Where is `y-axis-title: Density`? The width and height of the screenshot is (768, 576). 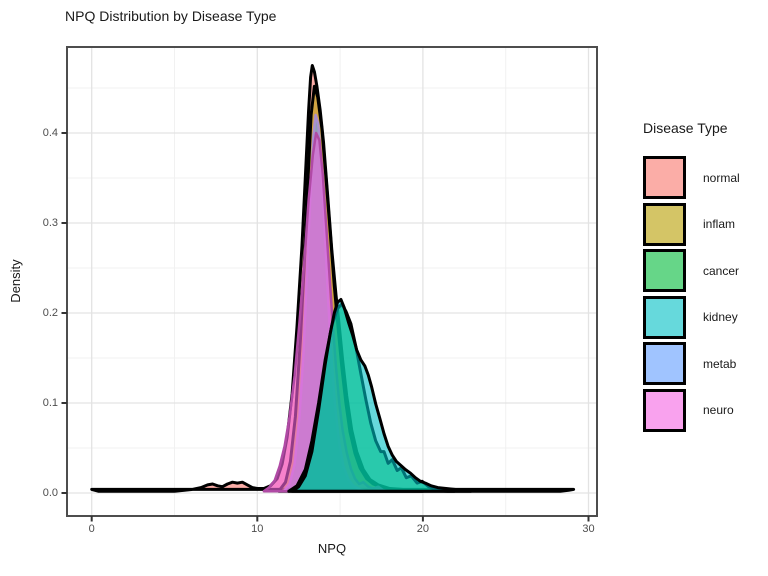
y-axis-title: Density is located at coordinates (15, 281).